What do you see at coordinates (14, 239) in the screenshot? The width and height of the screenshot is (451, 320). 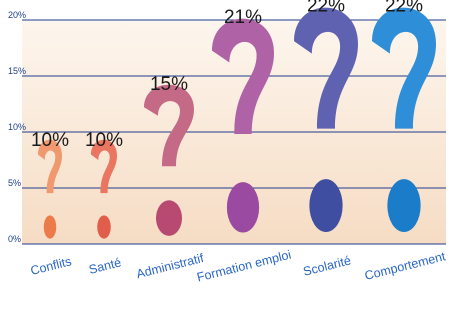 I see `y-tick-label: 0%` at bounding box center [14, 239].